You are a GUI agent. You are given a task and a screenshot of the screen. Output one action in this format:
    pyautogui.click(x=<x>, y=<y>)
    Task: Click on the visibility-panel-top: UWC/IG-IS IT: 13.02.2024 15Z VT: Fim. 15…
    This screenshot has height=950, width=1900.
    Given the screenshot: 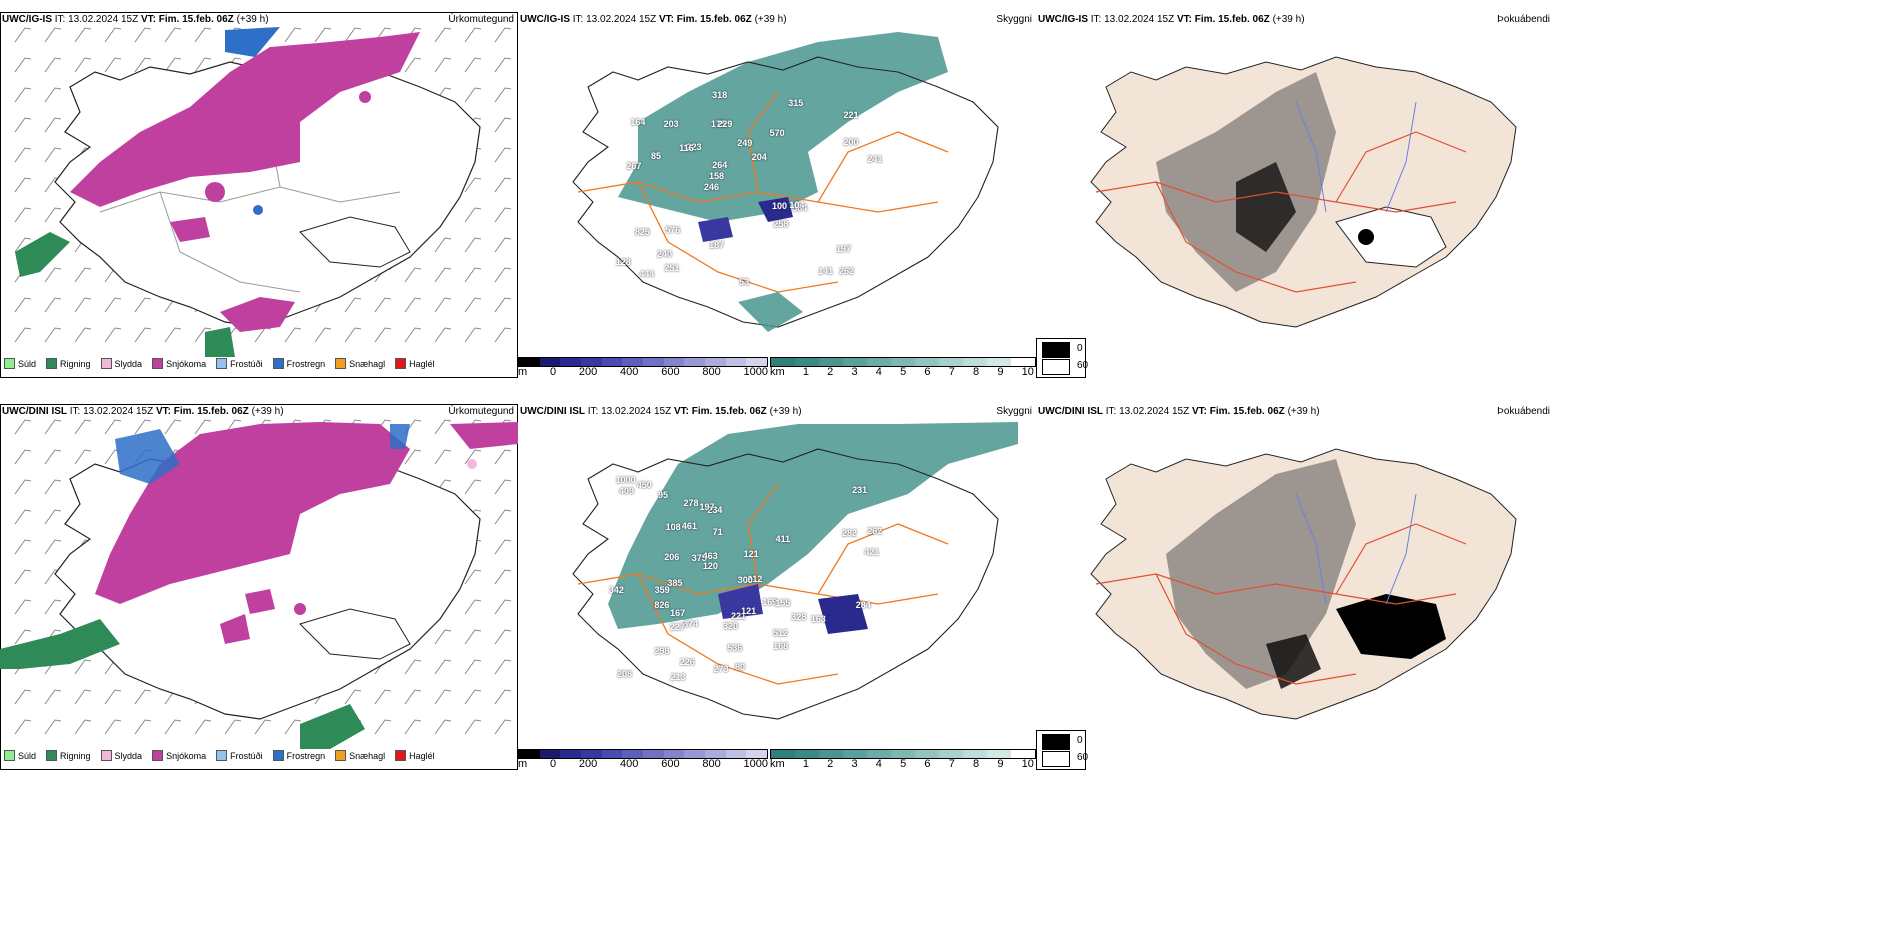 What is the action you would take?
    pyautogui.click(x=777, y=195)
    